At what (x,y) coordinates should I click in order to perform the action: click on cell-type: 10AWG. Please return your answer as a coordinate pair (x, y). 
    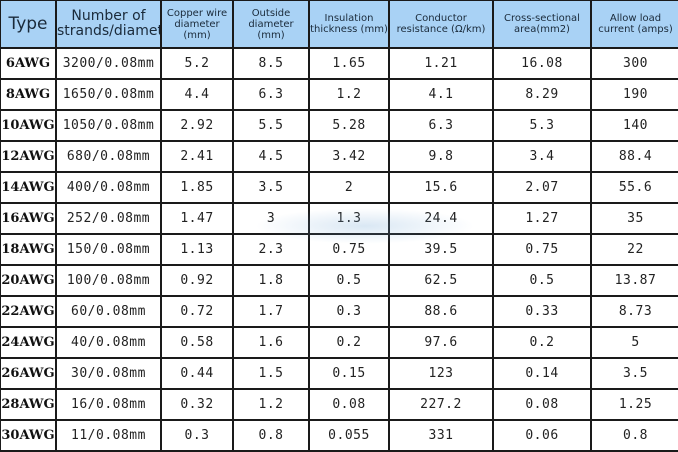
    Looking at the image, I should click on (28, 125).